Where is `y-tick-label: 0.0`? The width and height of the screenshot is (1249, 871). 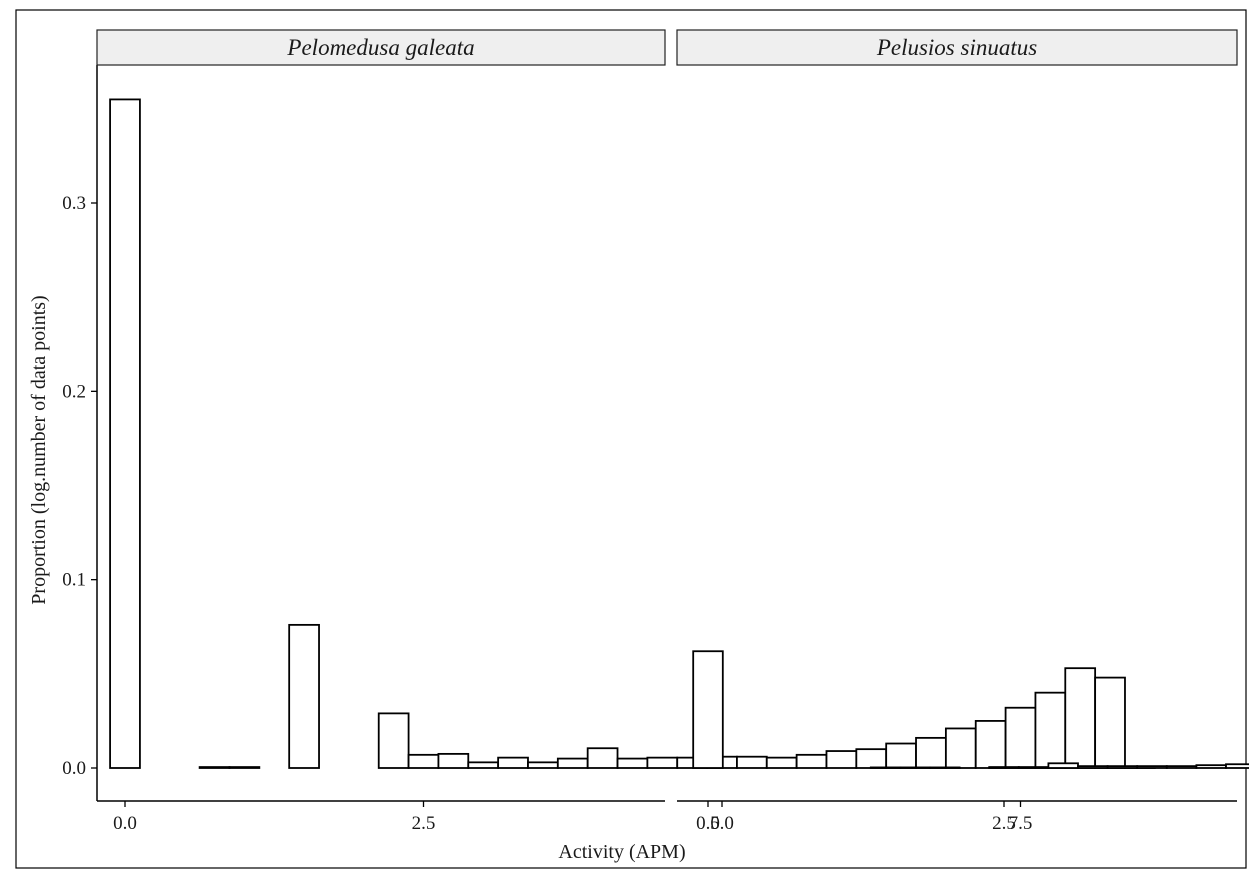
y-tick-label: 0.0 is located at coordinates (74, 768).